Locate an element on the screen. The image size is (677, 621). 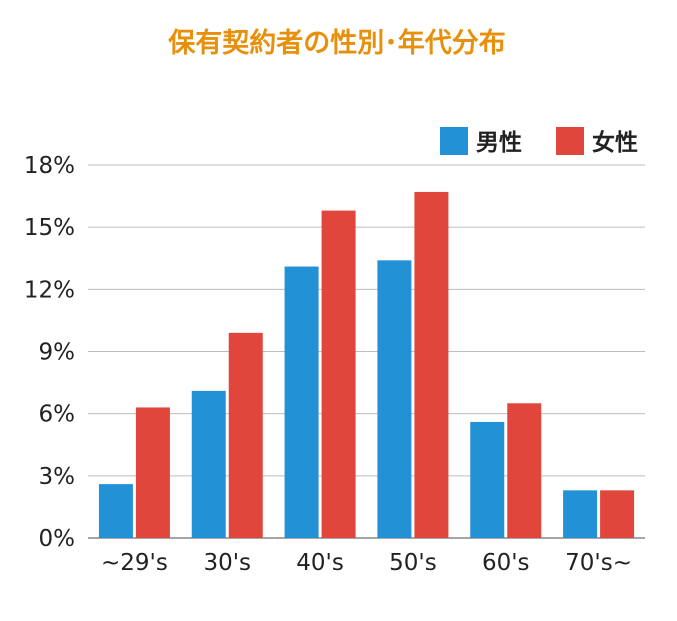
x-tick-label: 40's is located at coordinates (320, 563).